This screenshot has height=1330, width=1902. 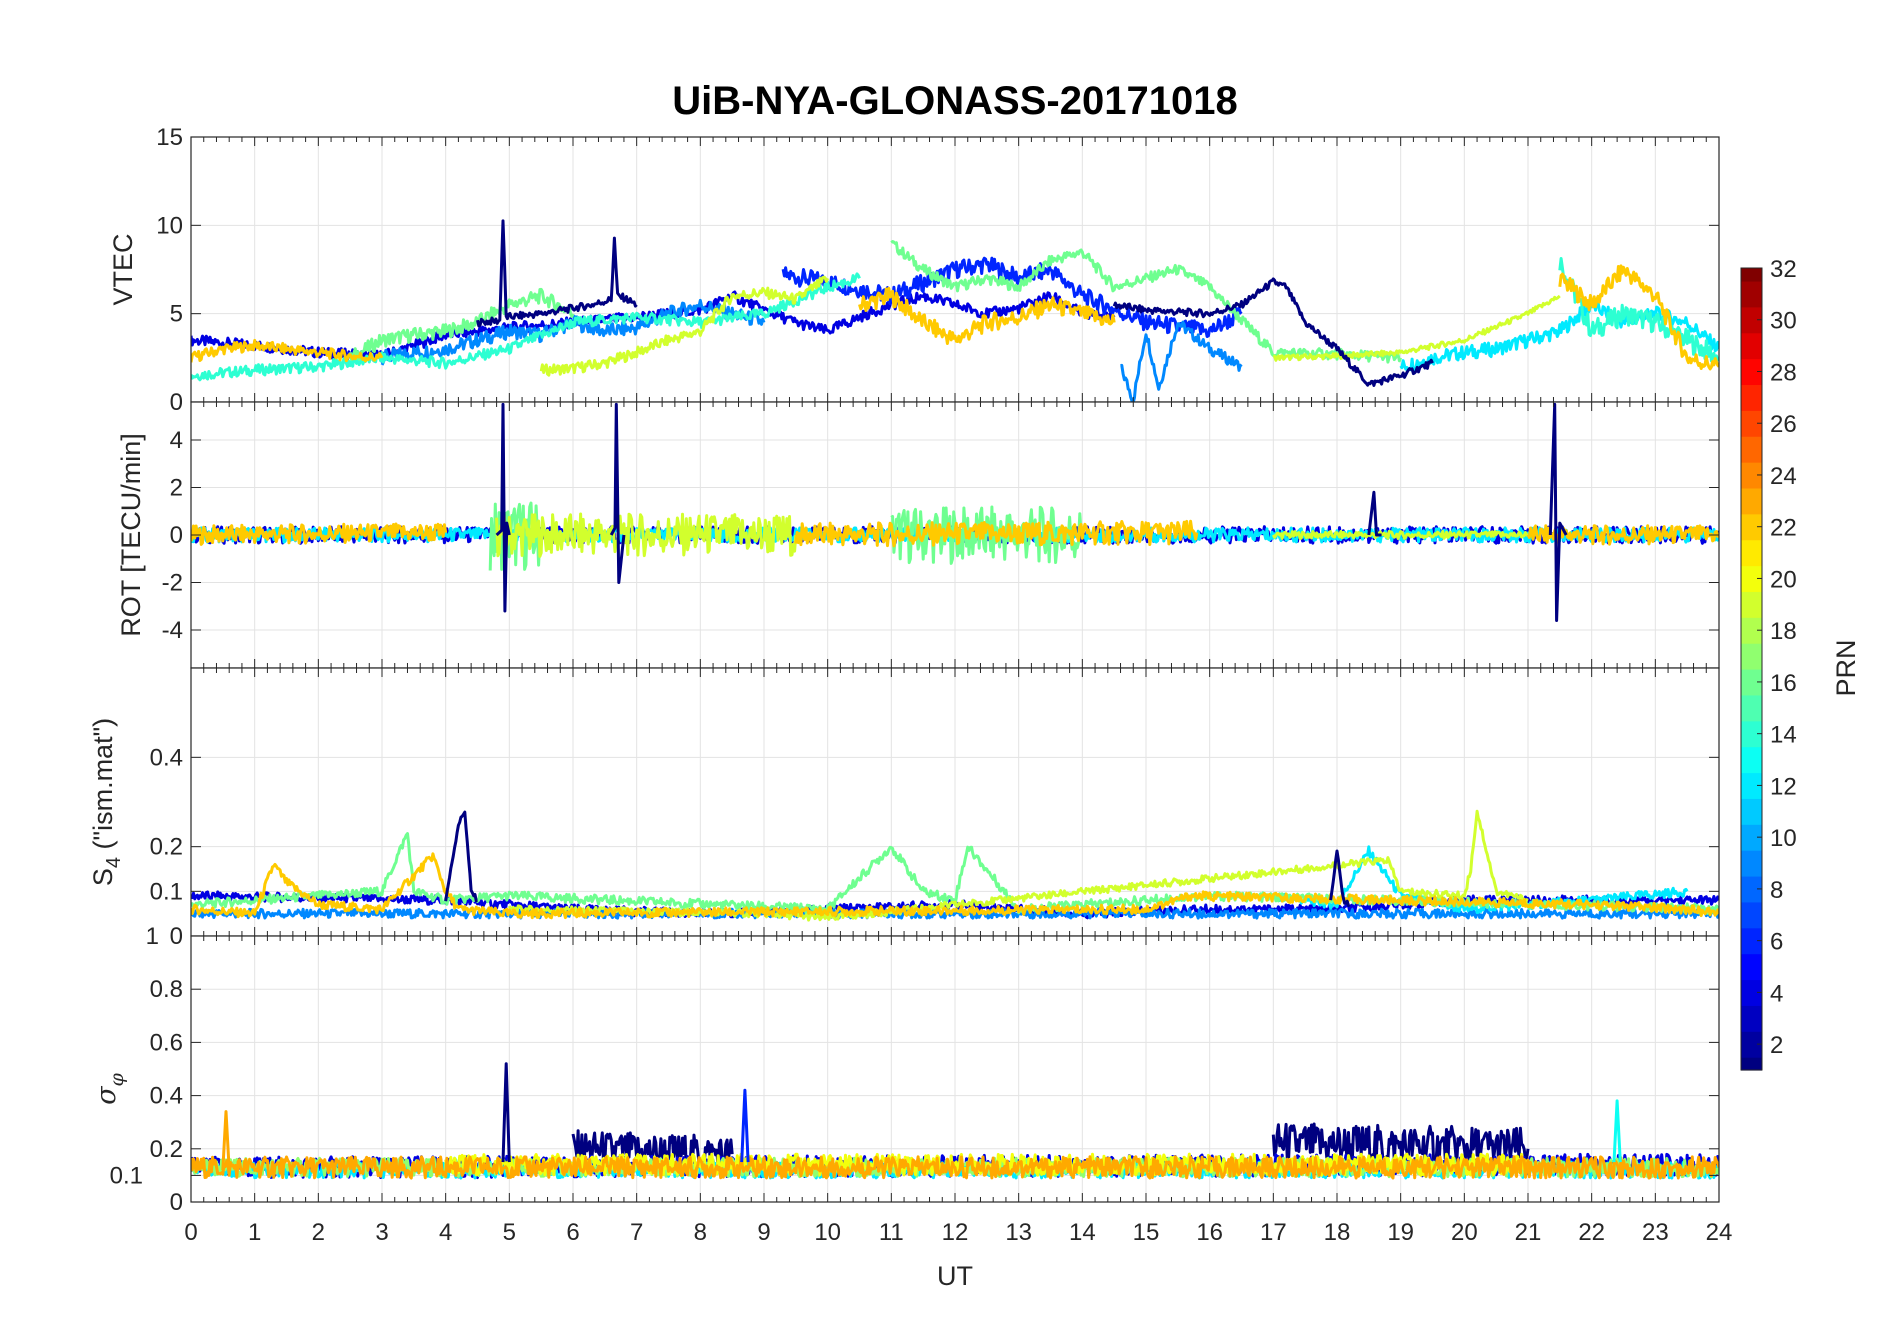 What do you see at coordinates (1783, 424) in the screenshot?
I see `colorbar-tick-label: 26` at bounding box center [1783, 424].